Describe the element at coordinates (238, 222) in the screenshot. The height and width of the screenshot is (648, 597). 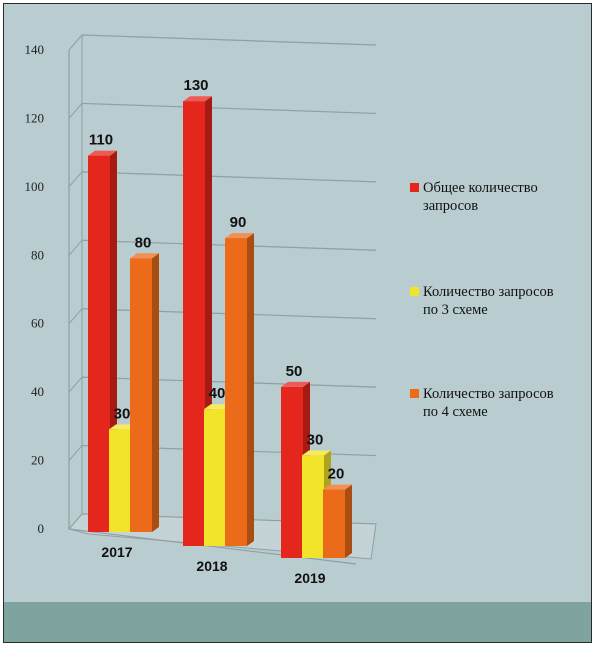
I see `data-label: 90` at that location.